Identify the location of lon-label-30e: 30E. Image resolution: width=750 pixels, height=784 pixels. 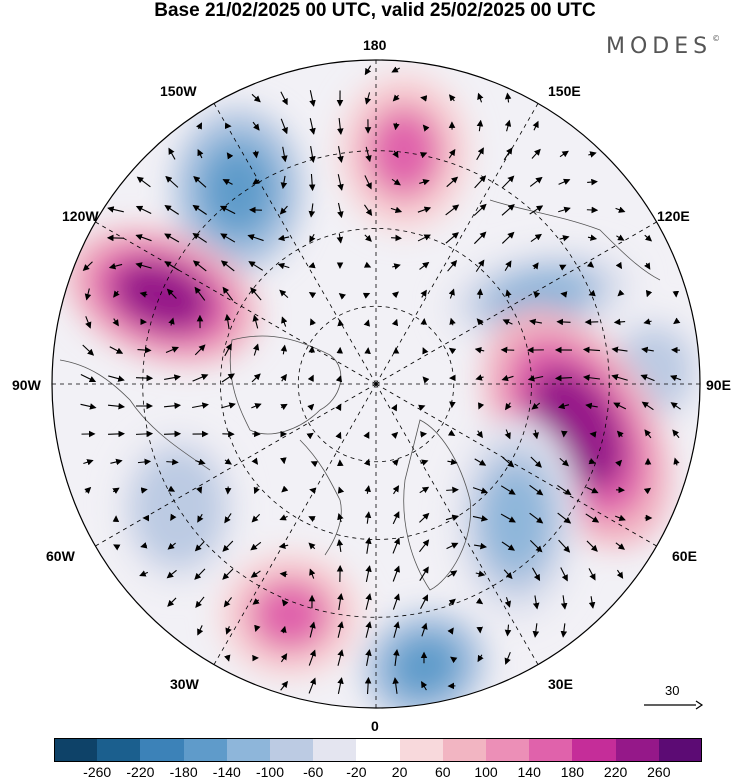
(560, 684).